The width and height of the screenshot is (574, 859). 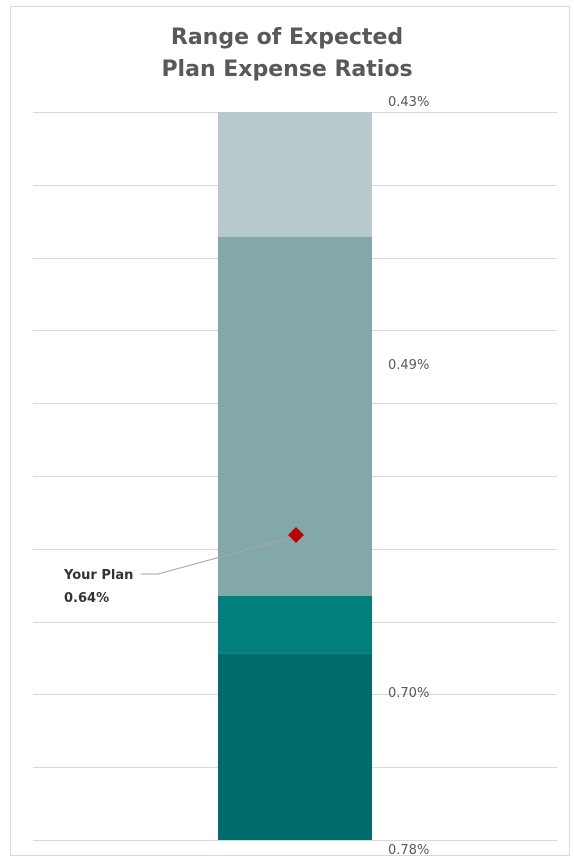 I want to click on marker-value: 0.64%, so click(x=86, y=598).